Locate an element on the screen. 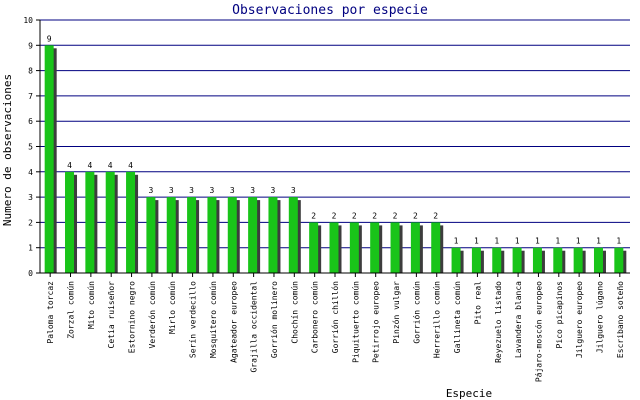 The image size is (640, 400). x-tick-label: Petirrojo europeo is located at coordinates (376, 322).